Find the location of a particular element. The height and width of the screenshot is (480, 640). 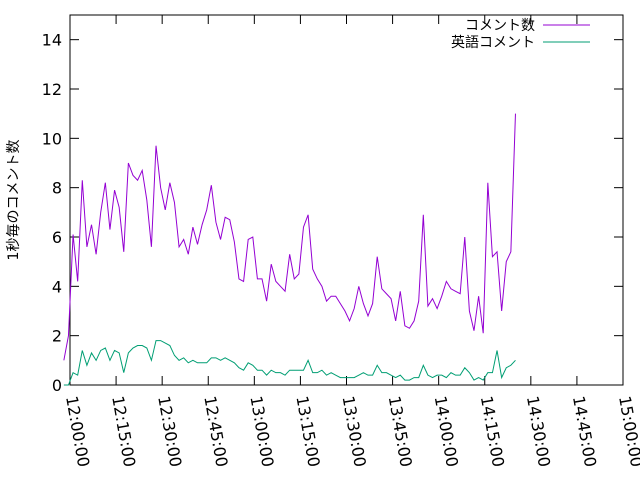

legend: コメント数 英語コメント is located at coordinates (520, 34).